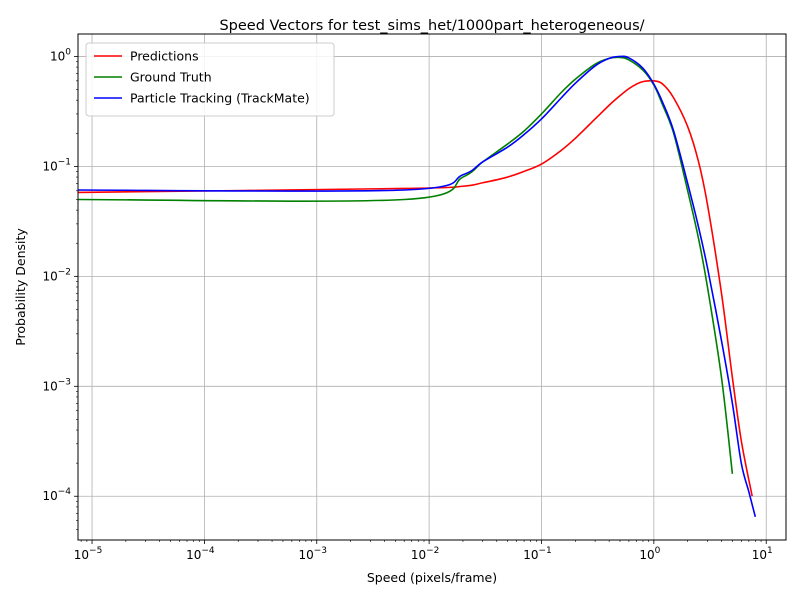 This screenshot has width=800, height=600. Describe the element at coordinates (56, 165) in the screenshot. I see `y-tick-label: 10⁻¹` at that location.